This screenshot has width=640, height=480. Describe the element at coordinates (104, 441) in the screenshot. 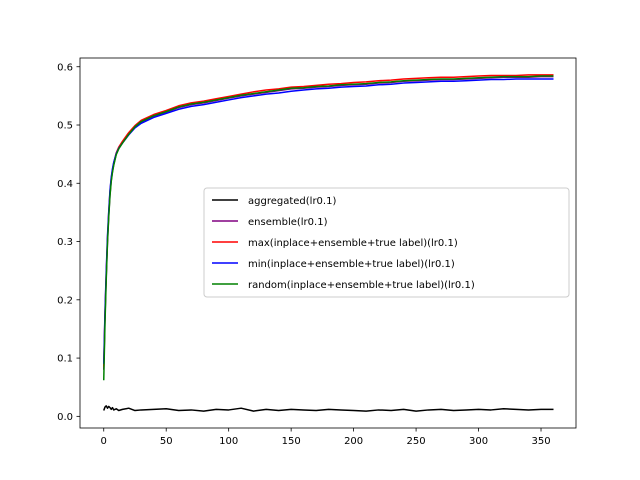

I see `x-tick-label: 0` at that location.